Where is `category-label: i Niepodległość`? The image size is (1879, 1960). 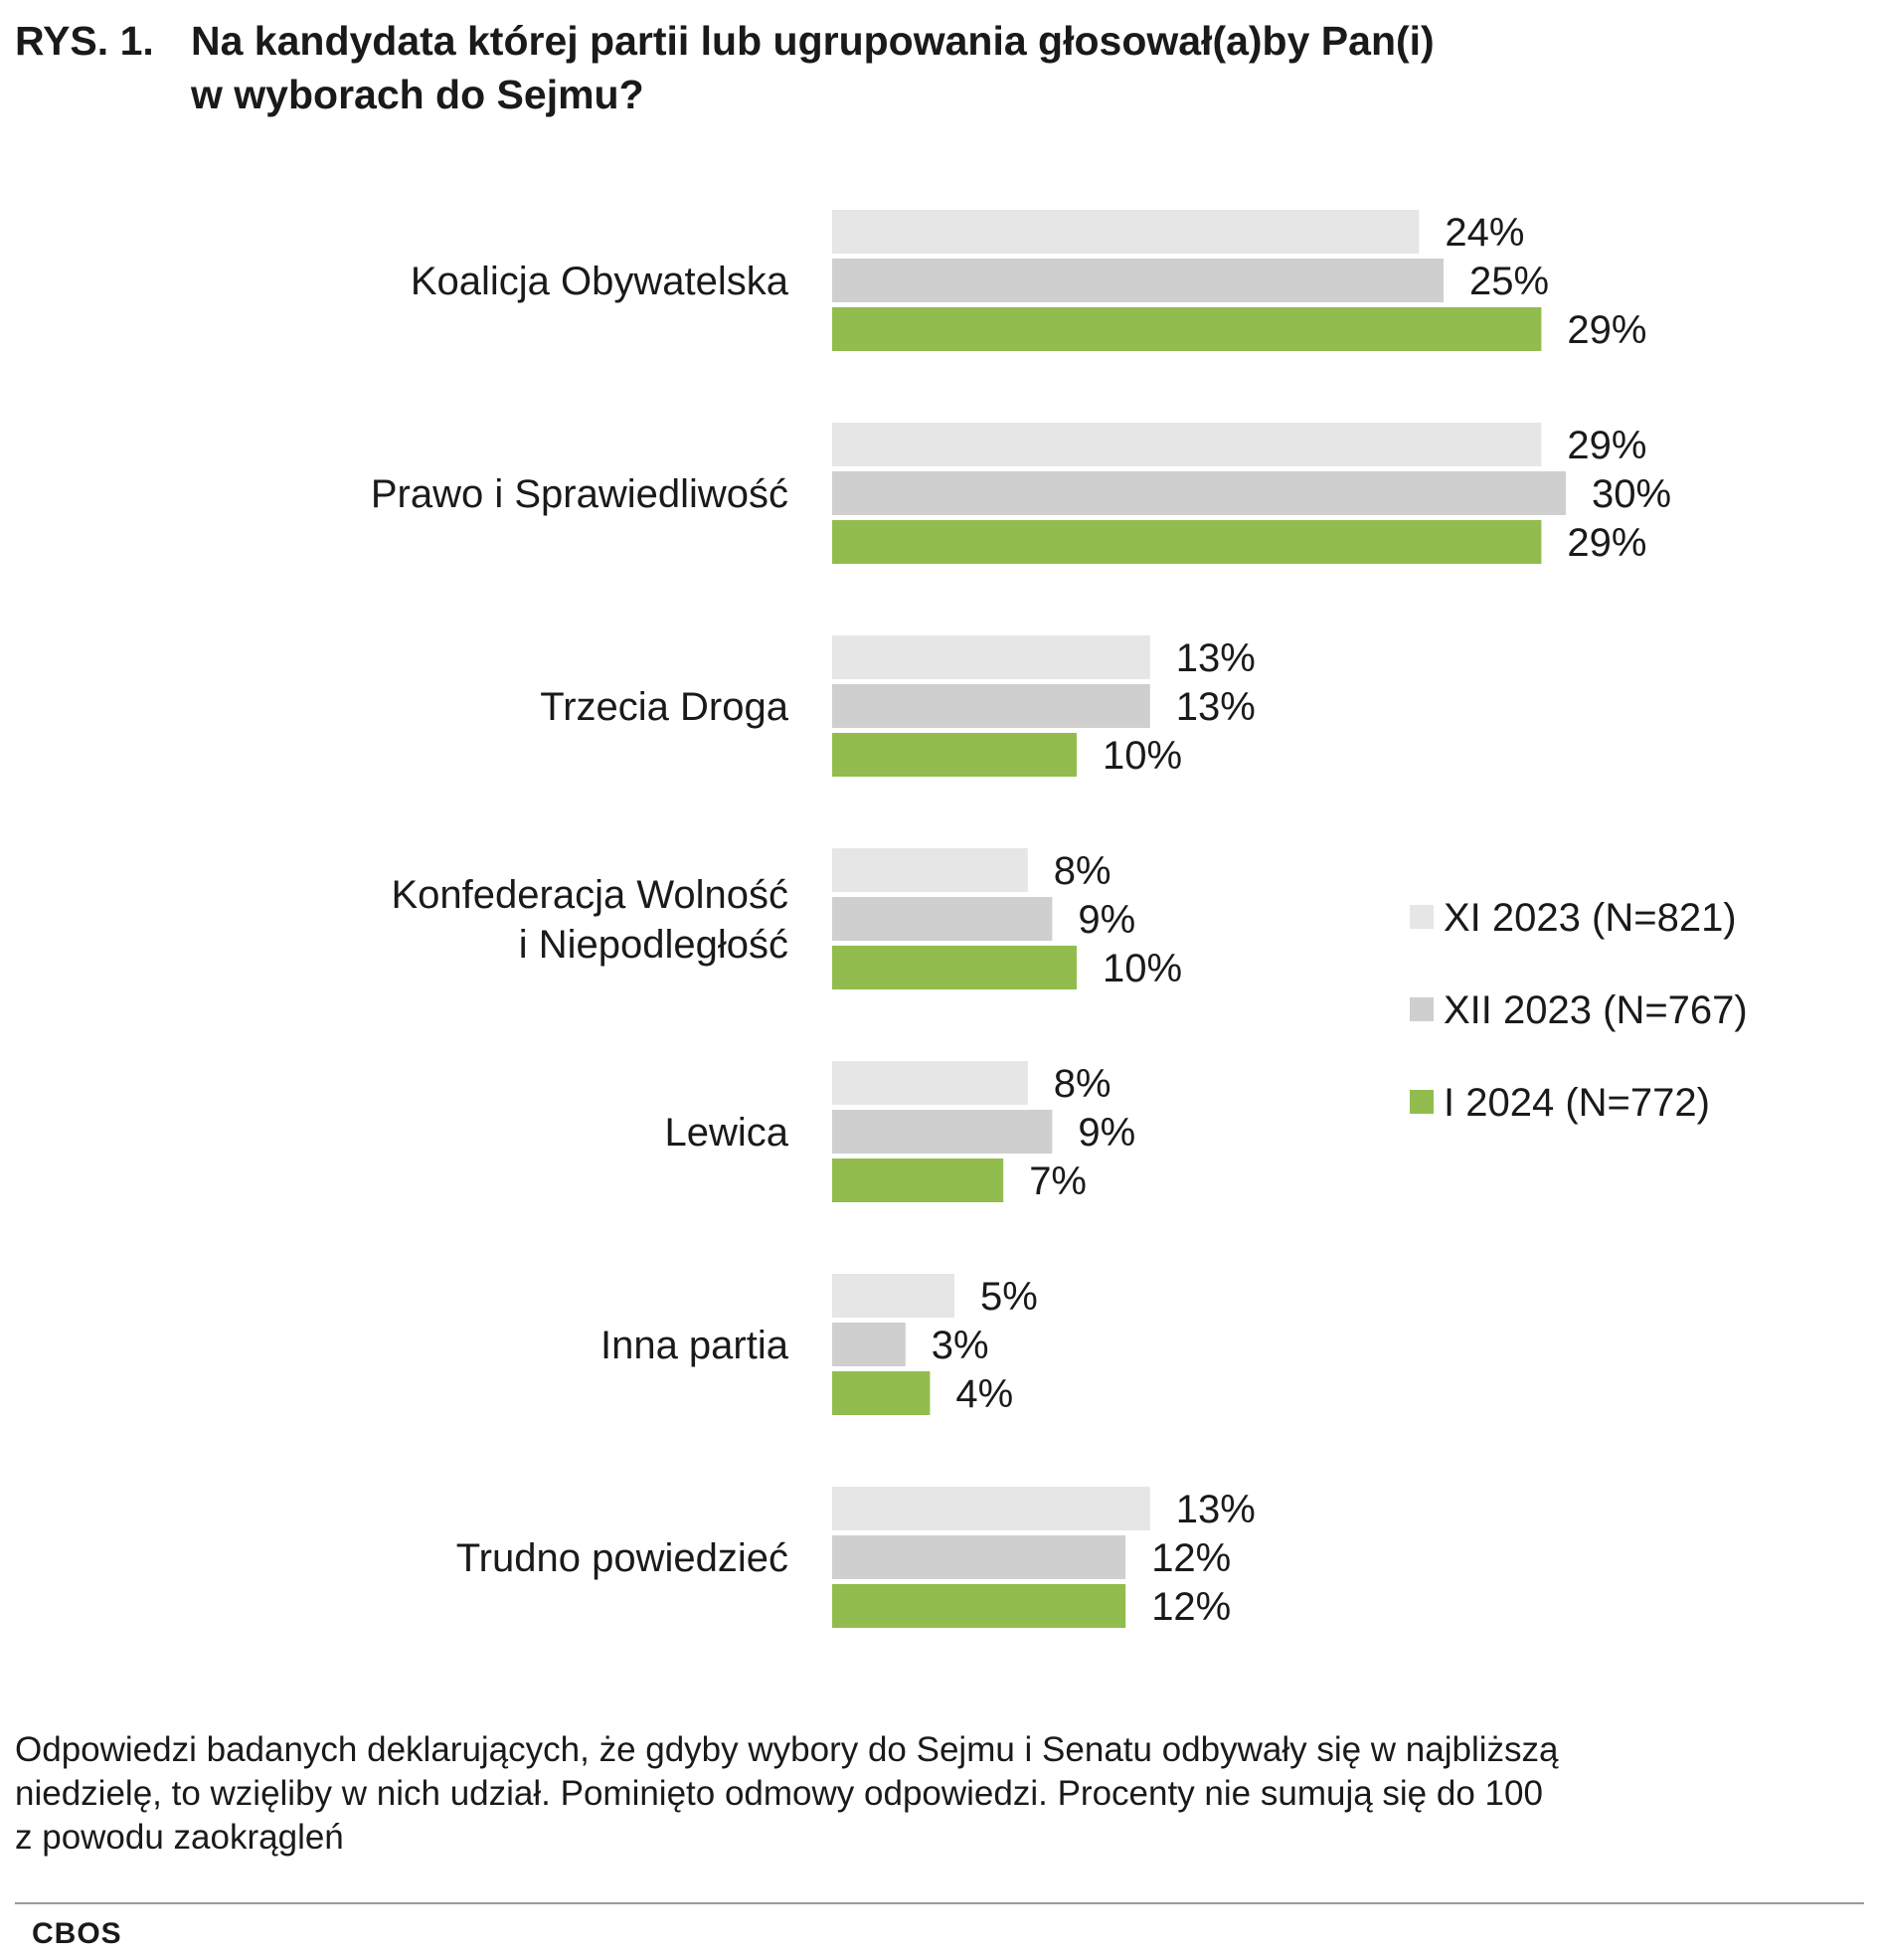
category-label: i Niepodległość is located at coordinates (653, 945).